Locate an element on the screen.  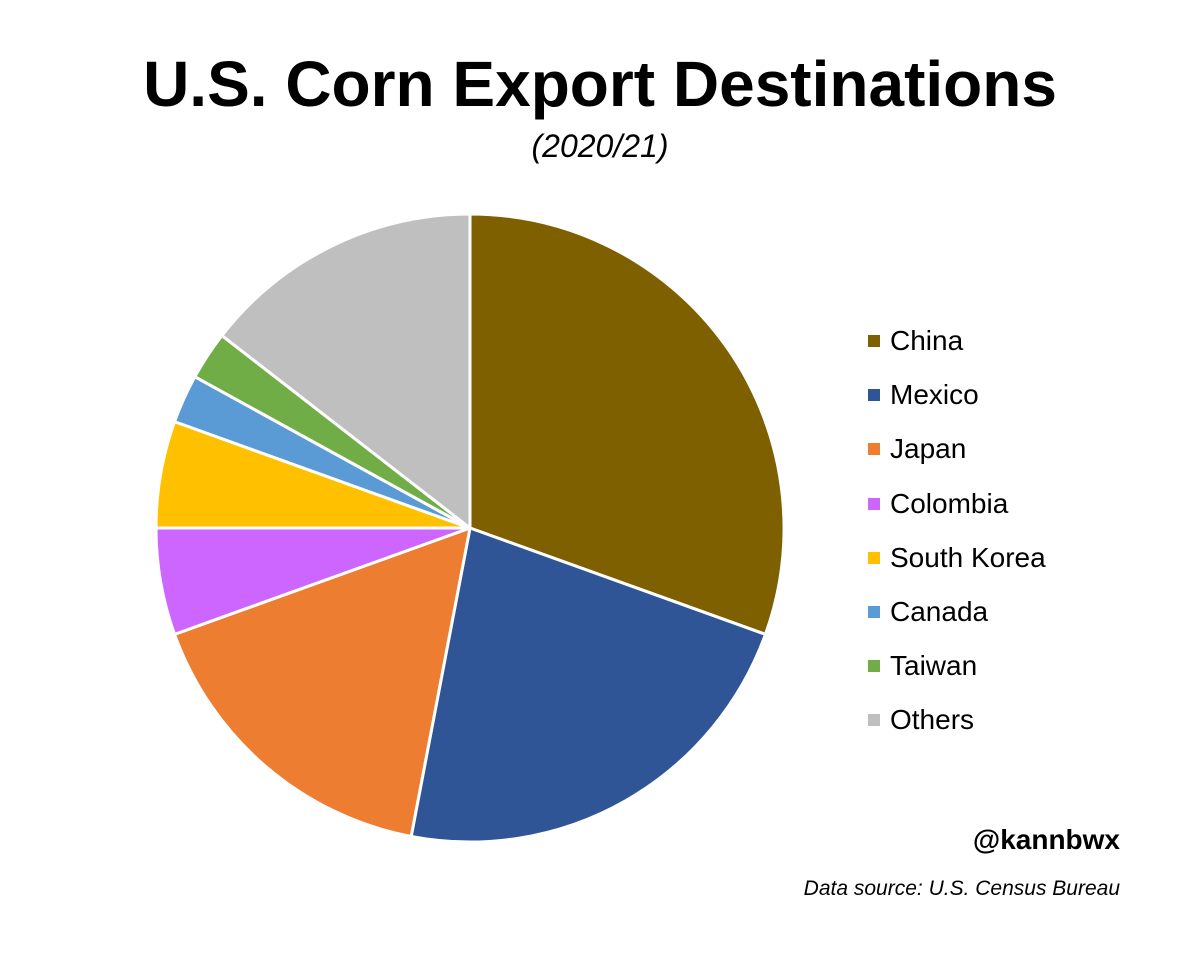
data-source-note: Data source: U.S. Census Bureau is located at coordinates (961, 888).